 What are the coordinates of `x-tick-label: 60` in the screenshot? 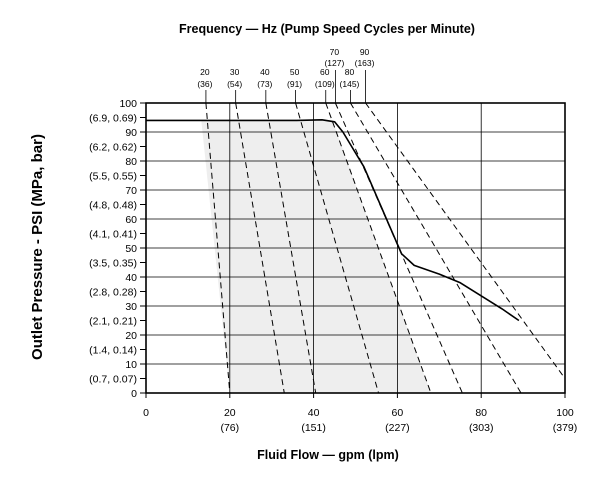 It's located at (398, 413).